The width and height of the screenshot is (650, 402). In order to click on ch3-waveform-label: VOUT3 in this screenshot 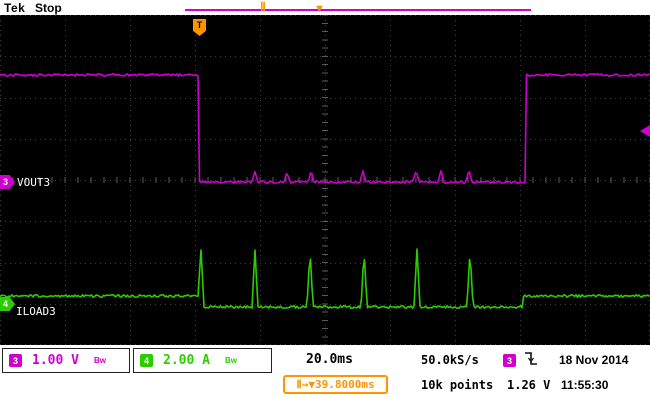, I will do `click(34, 182)`.